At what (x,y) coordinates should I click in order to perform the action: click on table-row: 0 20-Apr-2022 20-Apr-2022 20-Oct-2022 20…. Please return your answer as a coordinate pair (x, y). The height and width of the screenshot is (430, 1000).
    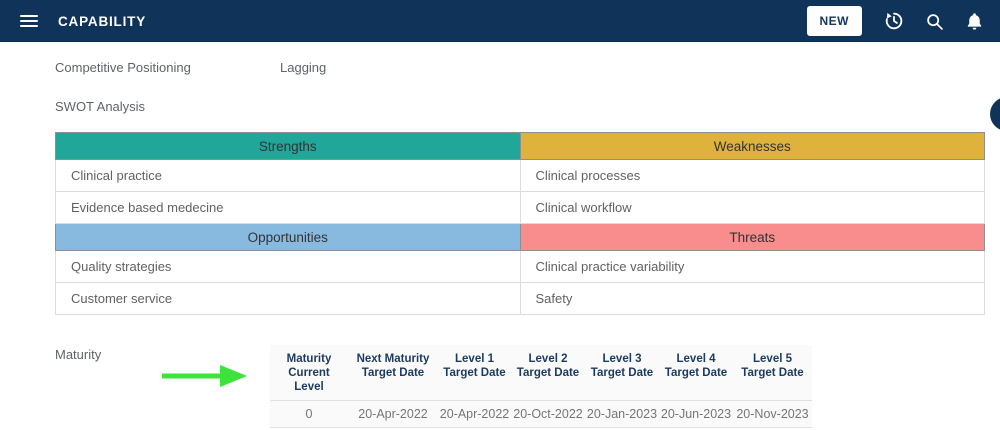
    Looking at the image, I should click on (541, 414).